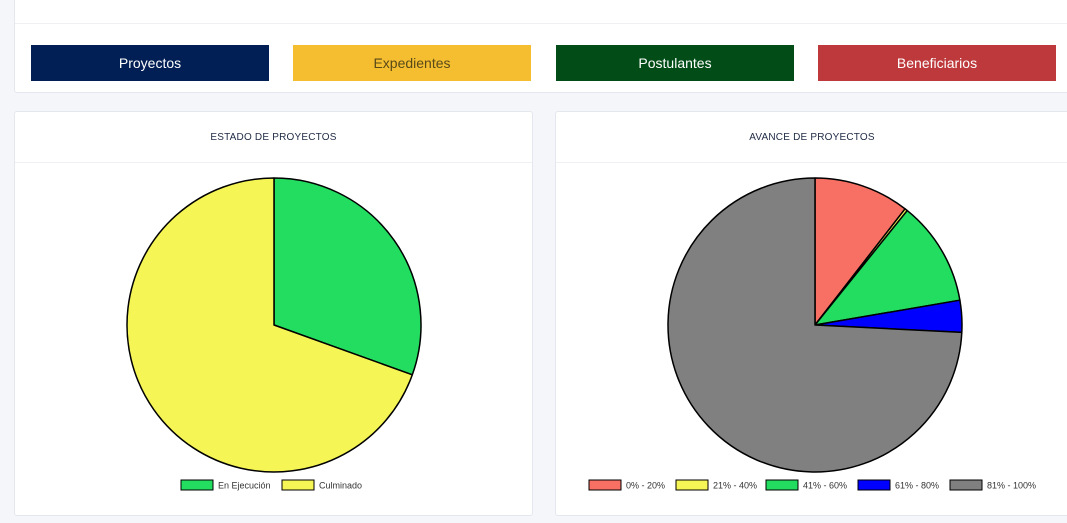  Describe the element at coordinates (675, 63) in the screenshot. I see `postulantes-button: Postulantes` at that location.